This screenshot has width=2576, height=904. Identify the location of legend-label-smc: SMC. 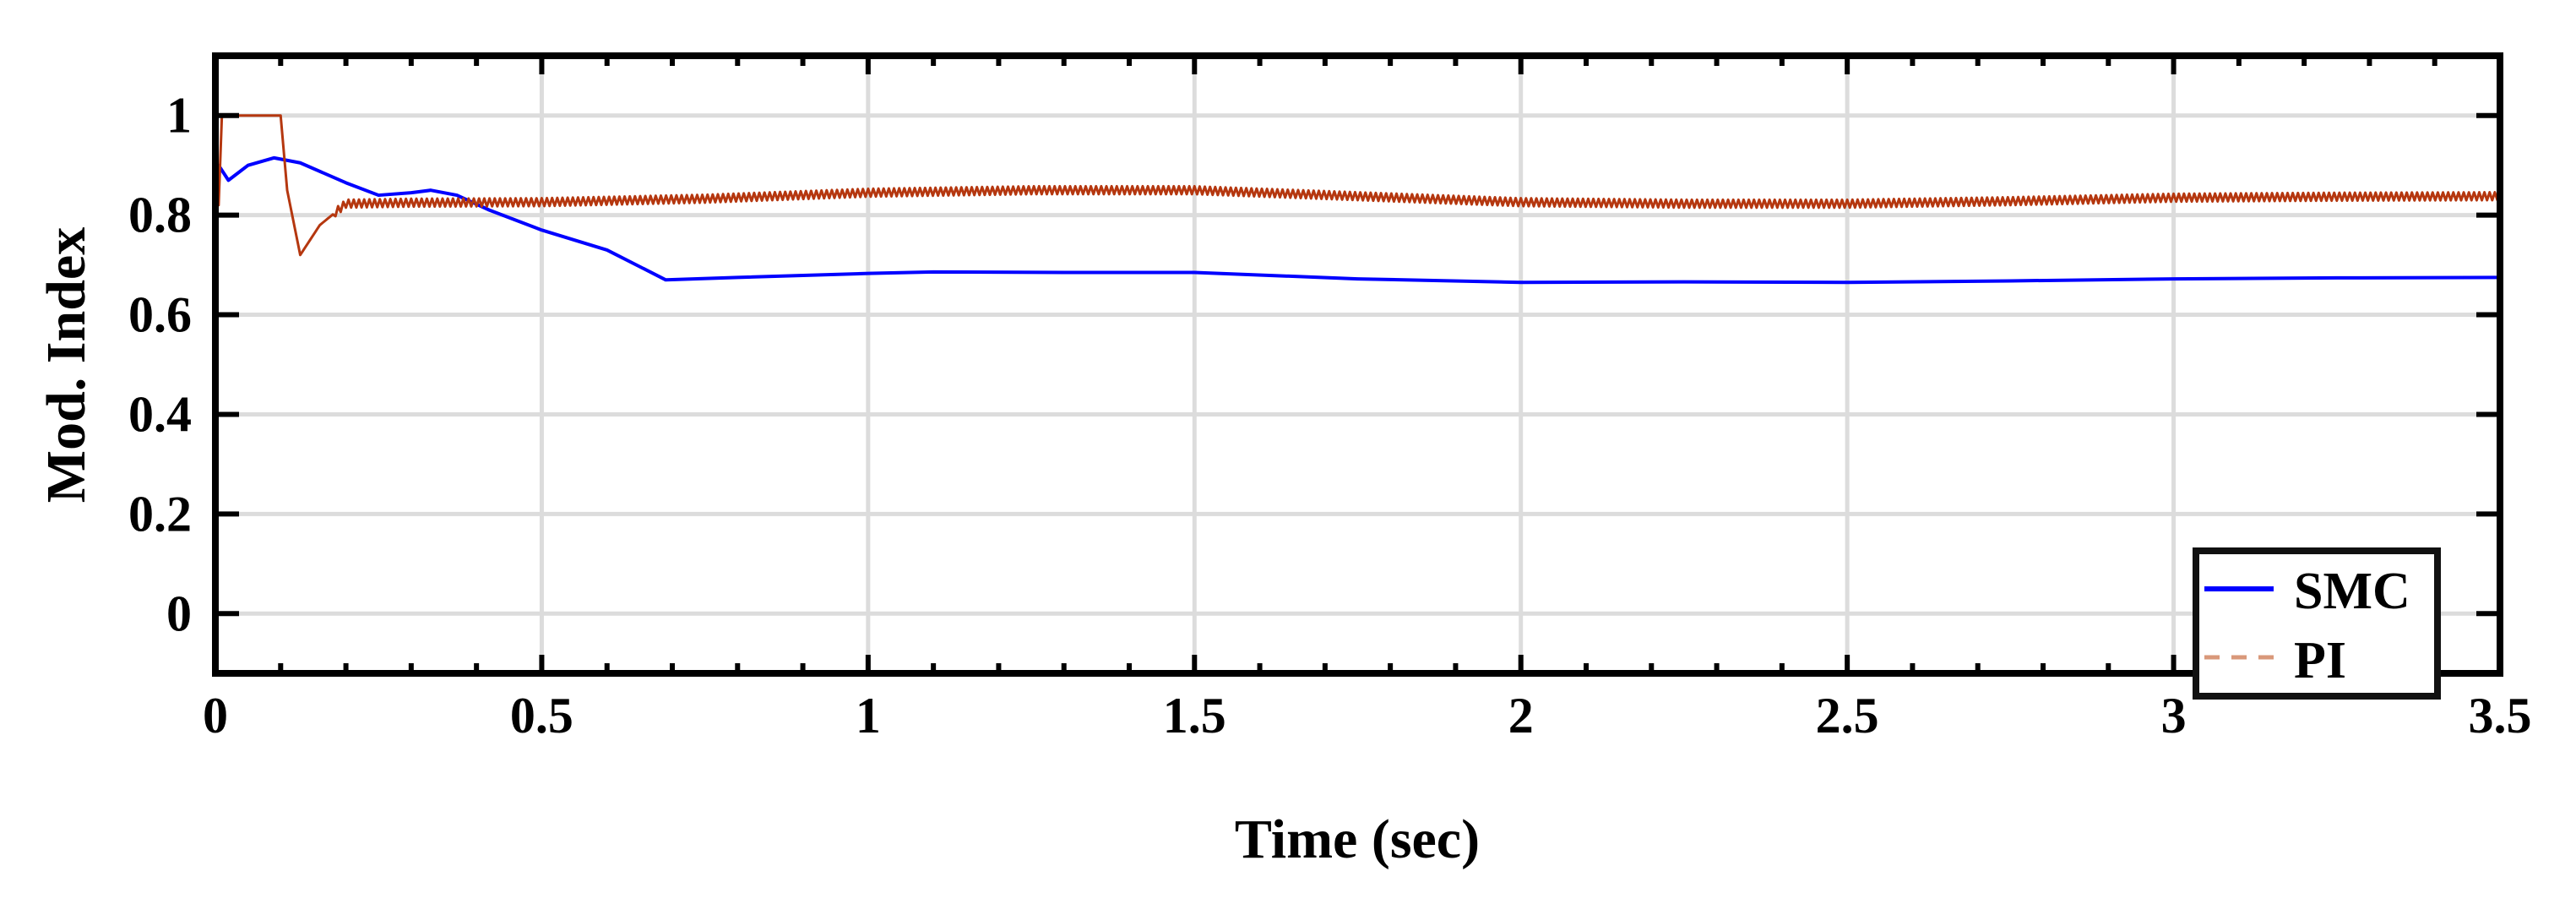
(2352, 591).